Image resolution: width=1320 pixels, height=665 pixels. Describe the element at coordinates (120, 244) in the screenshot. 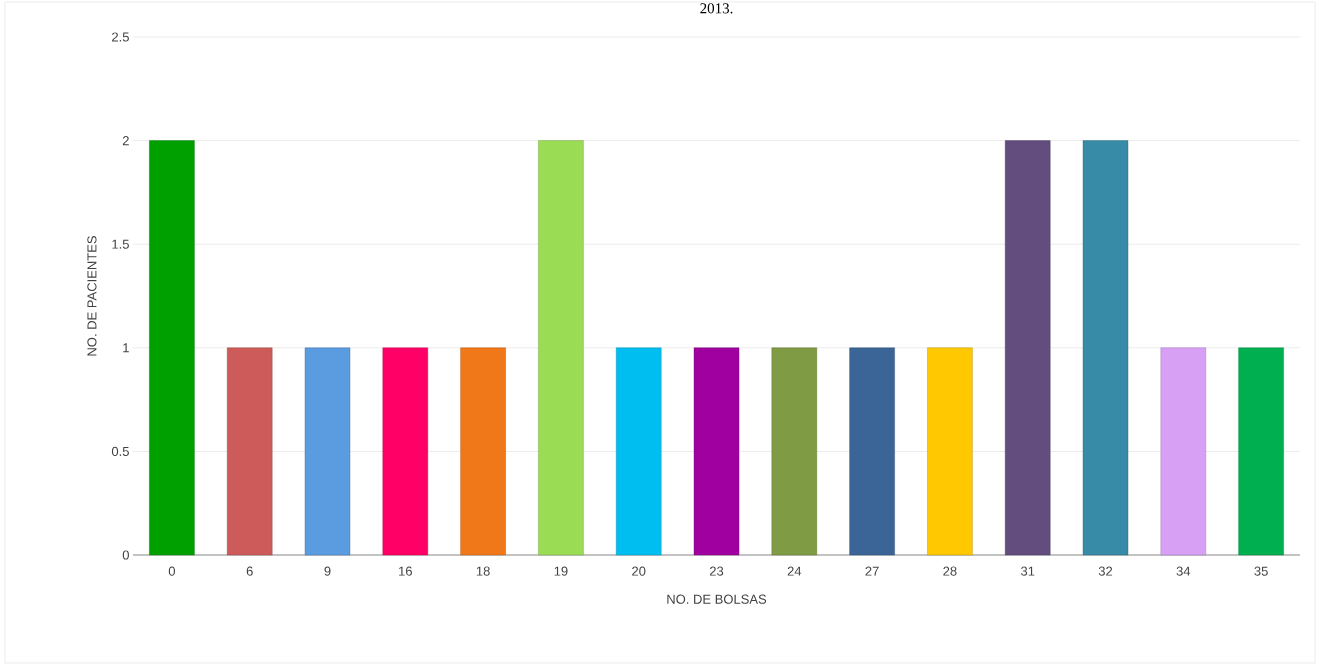

I see `y-tick-label: 1.5` at that location.